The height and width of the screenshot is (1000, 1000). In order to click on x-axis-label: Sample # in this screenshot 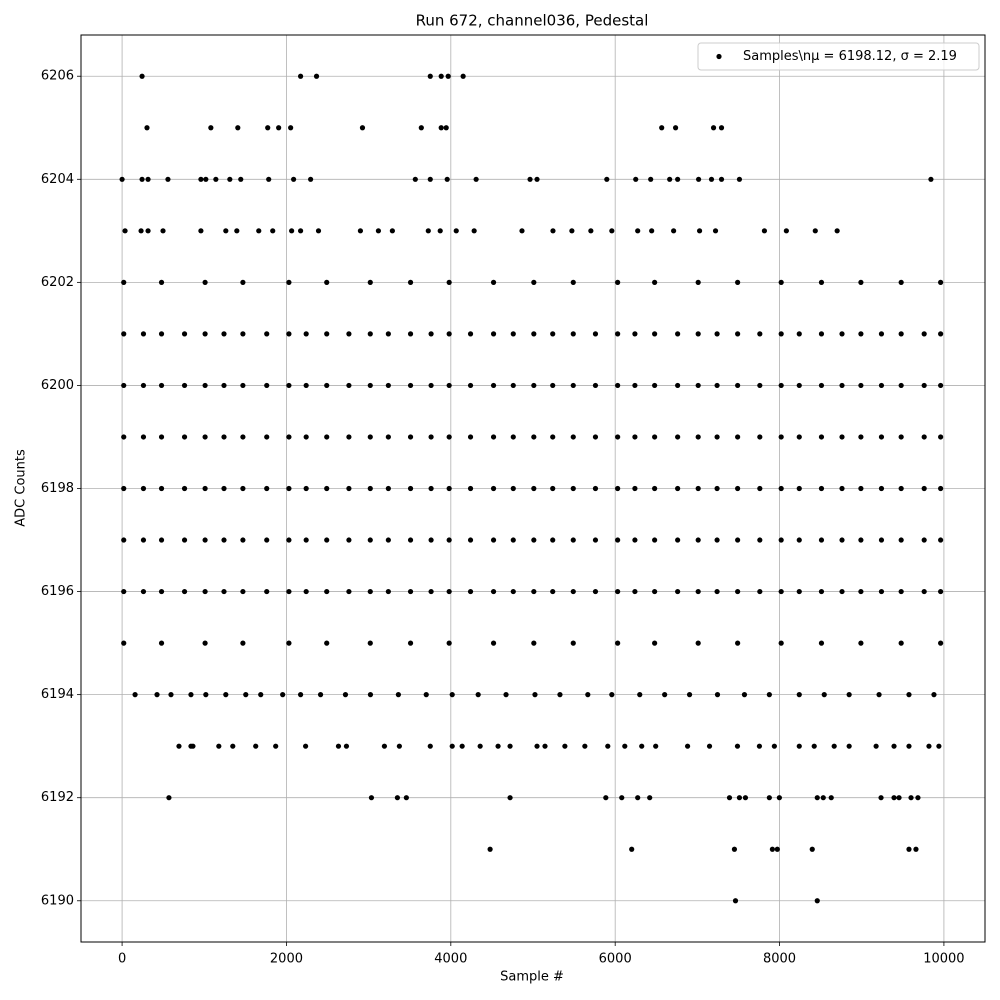, I will do `click(532, 977)`.